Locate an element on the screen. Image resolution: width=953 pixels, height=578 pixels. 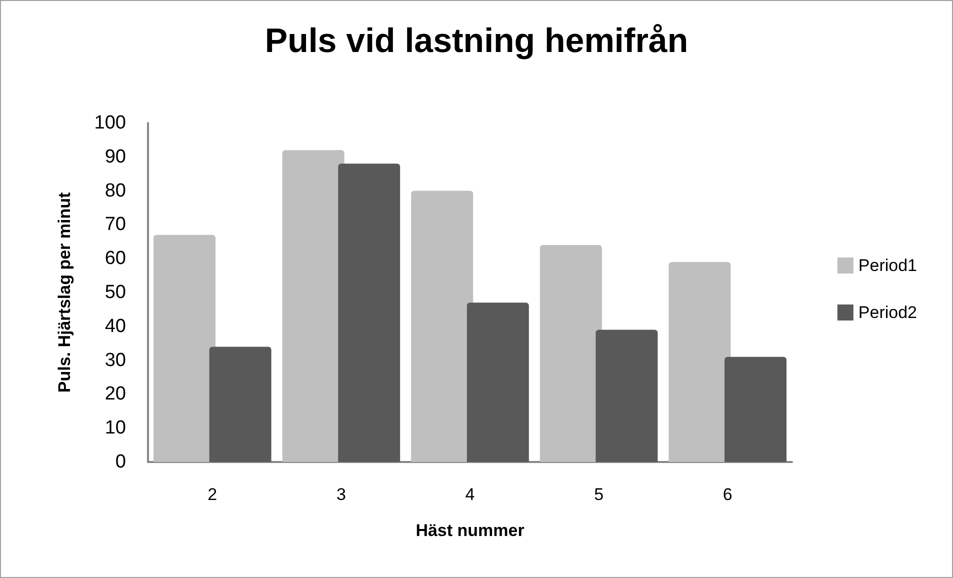
legend-label: Period1 is located at coordinates (888, 265).